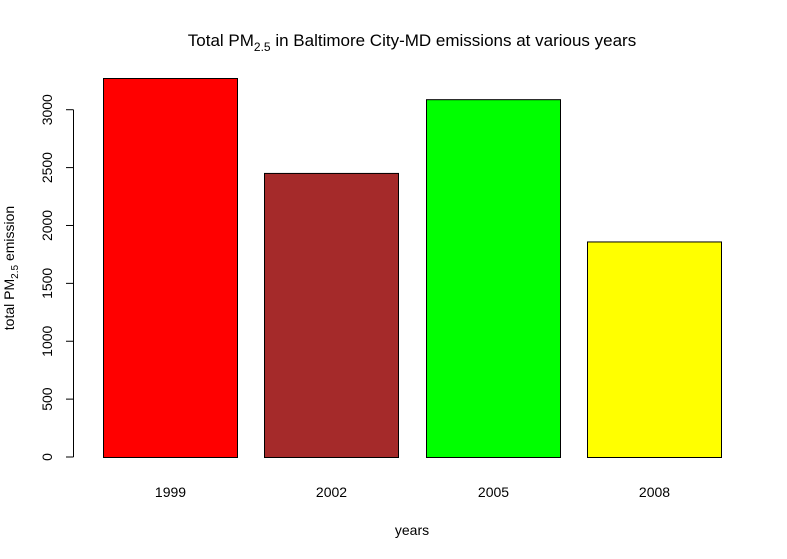 This screenshot has height=559, width=787. What do you see at coordinates (15, 272) in the screenshot?
I see `y-axis-label-subscript: 2.5` at bounding box center [15, 272].